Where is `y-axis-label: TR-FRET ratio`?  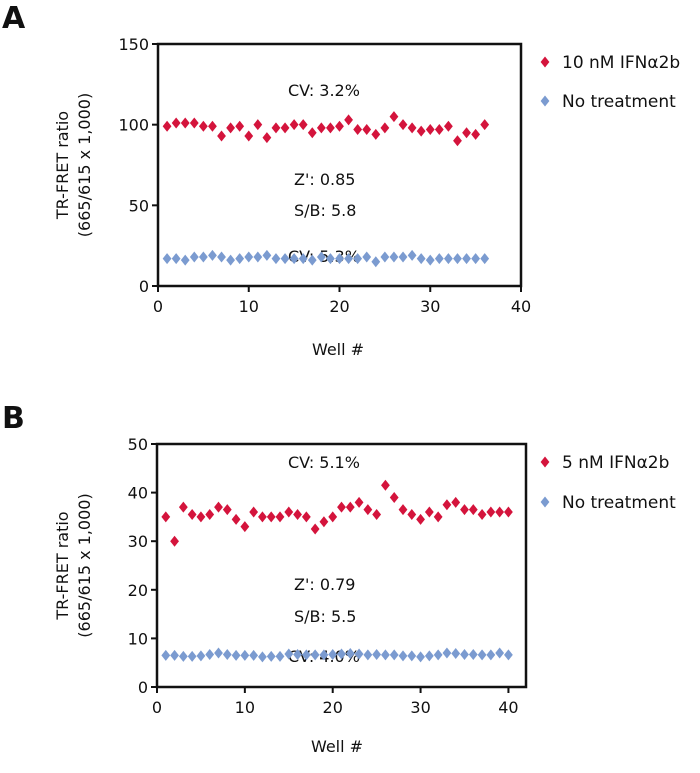 y-axis-label: TR-FRET ratio is located at coordinates (62, 565).